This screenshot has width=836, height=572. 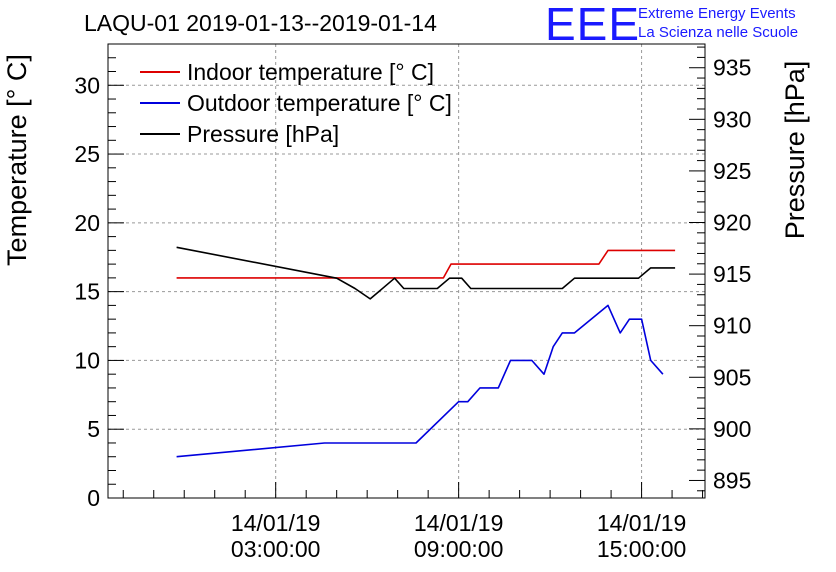 What do you see at coordinates (87, 154) in the screenshot?
I see `y-tick-label: 25` at bounding box center [87, 154].